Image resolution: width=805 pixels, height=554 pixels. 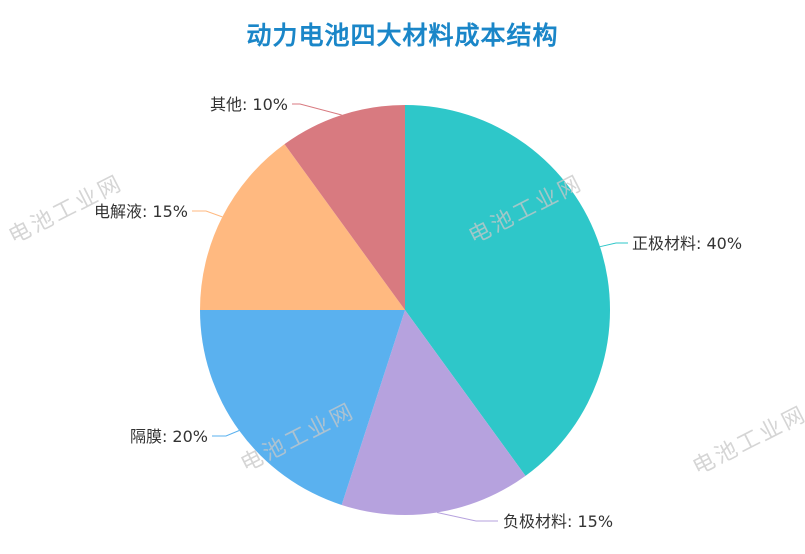 What do you see at coordinates (169, 436) in the screenshot?
I see `slice-label: 隔膜: 20%` at bounding box center [169, 436].